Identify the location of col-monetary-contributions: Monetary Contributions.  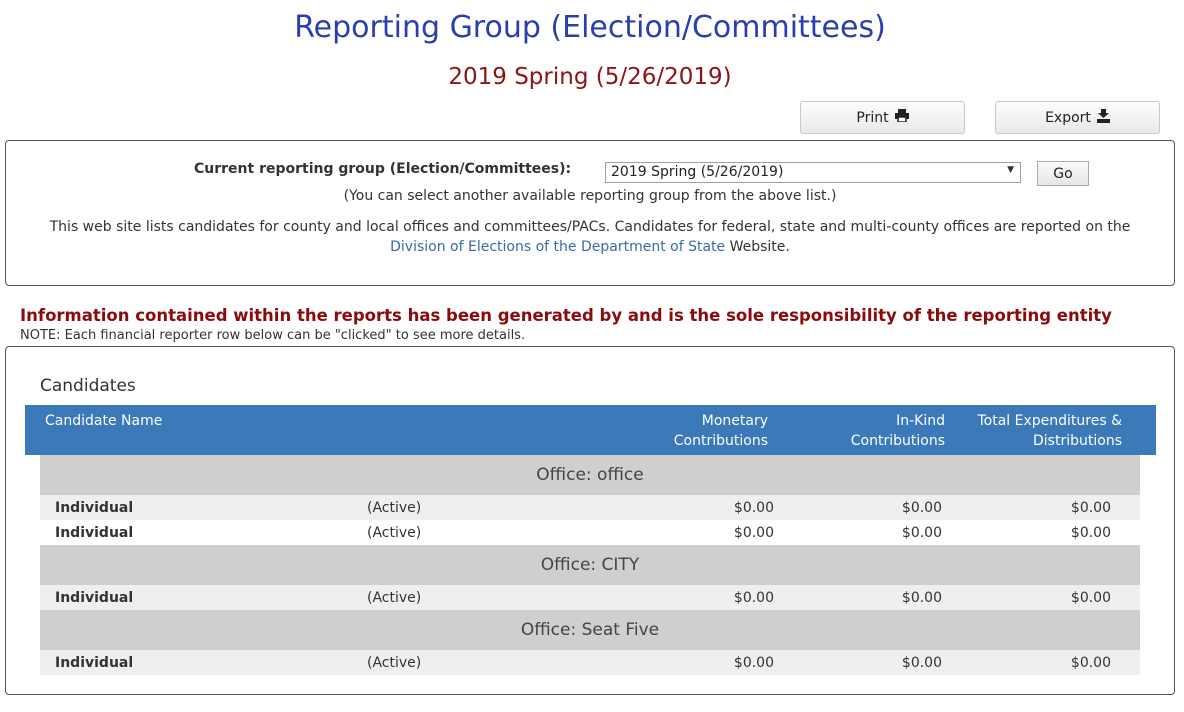
(721, 431).